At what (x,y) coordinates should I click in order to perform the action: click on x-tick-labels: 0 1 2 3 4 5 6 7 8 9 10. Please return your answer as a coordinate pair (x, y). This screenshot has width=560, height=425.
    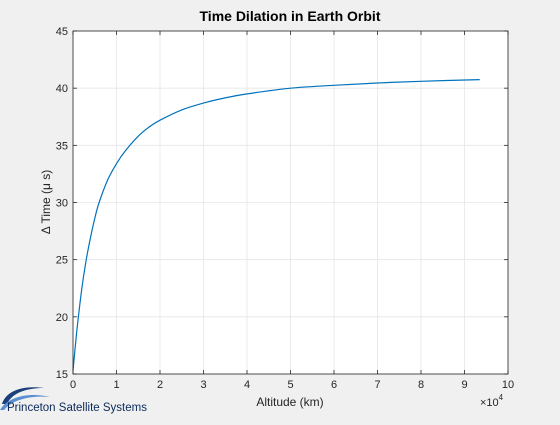
    Looking at the image, I should click on (292, 385).